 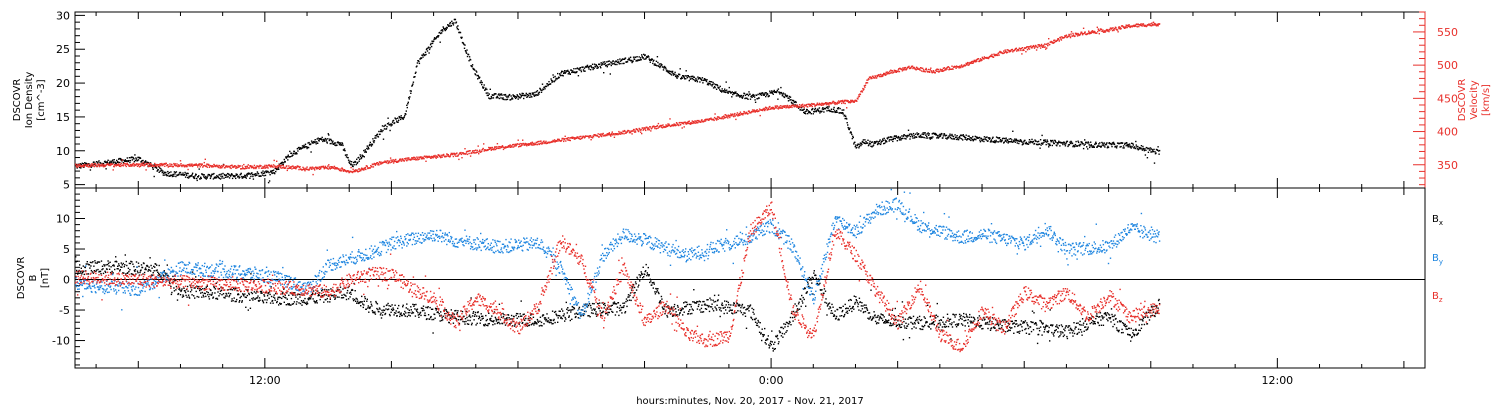 I want to click on density-axis-title: DSCOVR Ion Density [cm^-3], so click(x=29, y=100).